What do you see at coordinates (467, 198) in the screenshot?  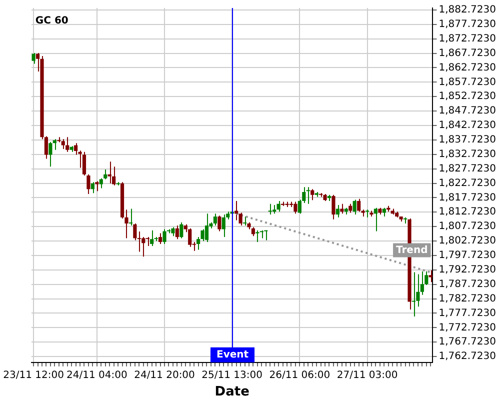 I see `y-tick-label: 1,817.7230` at bounding box center [467, 198].